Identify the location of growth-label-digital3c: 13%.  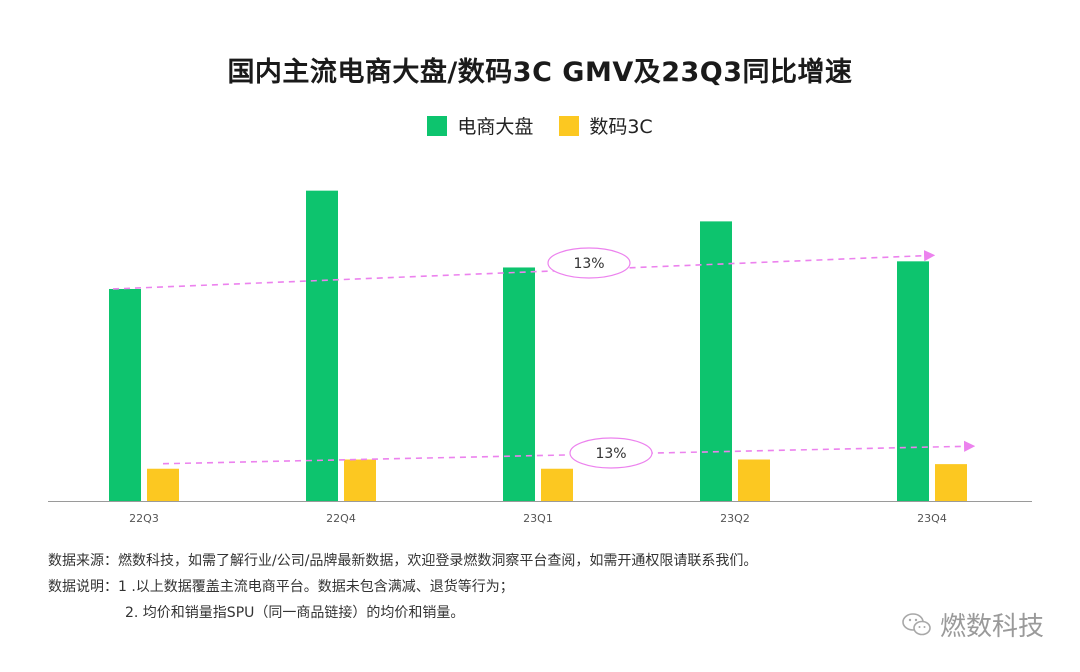
(610, 454).